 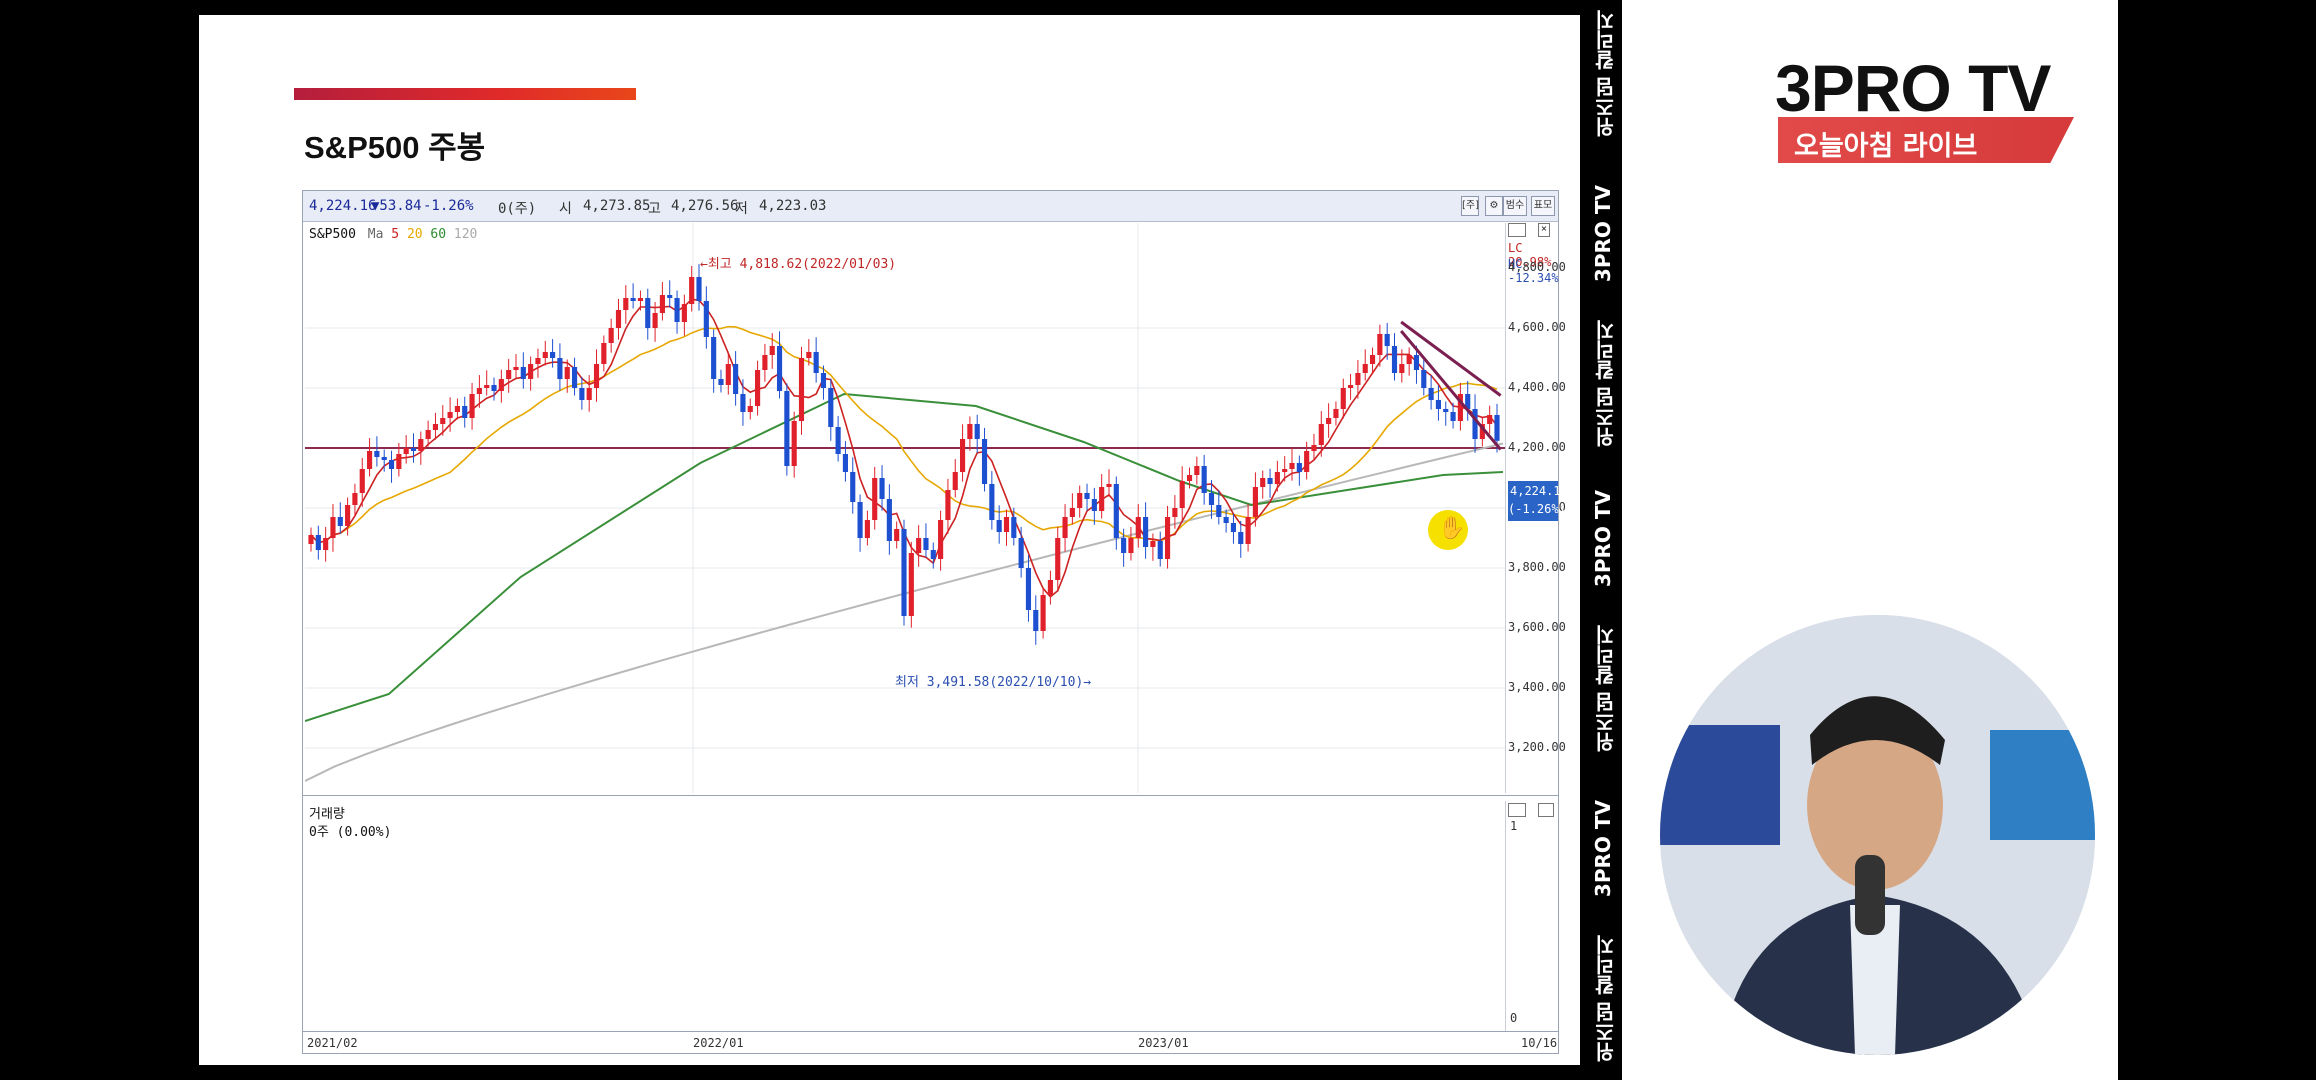 I want to click on y-tick: 3,200.00, so click(x=1537, y=747).